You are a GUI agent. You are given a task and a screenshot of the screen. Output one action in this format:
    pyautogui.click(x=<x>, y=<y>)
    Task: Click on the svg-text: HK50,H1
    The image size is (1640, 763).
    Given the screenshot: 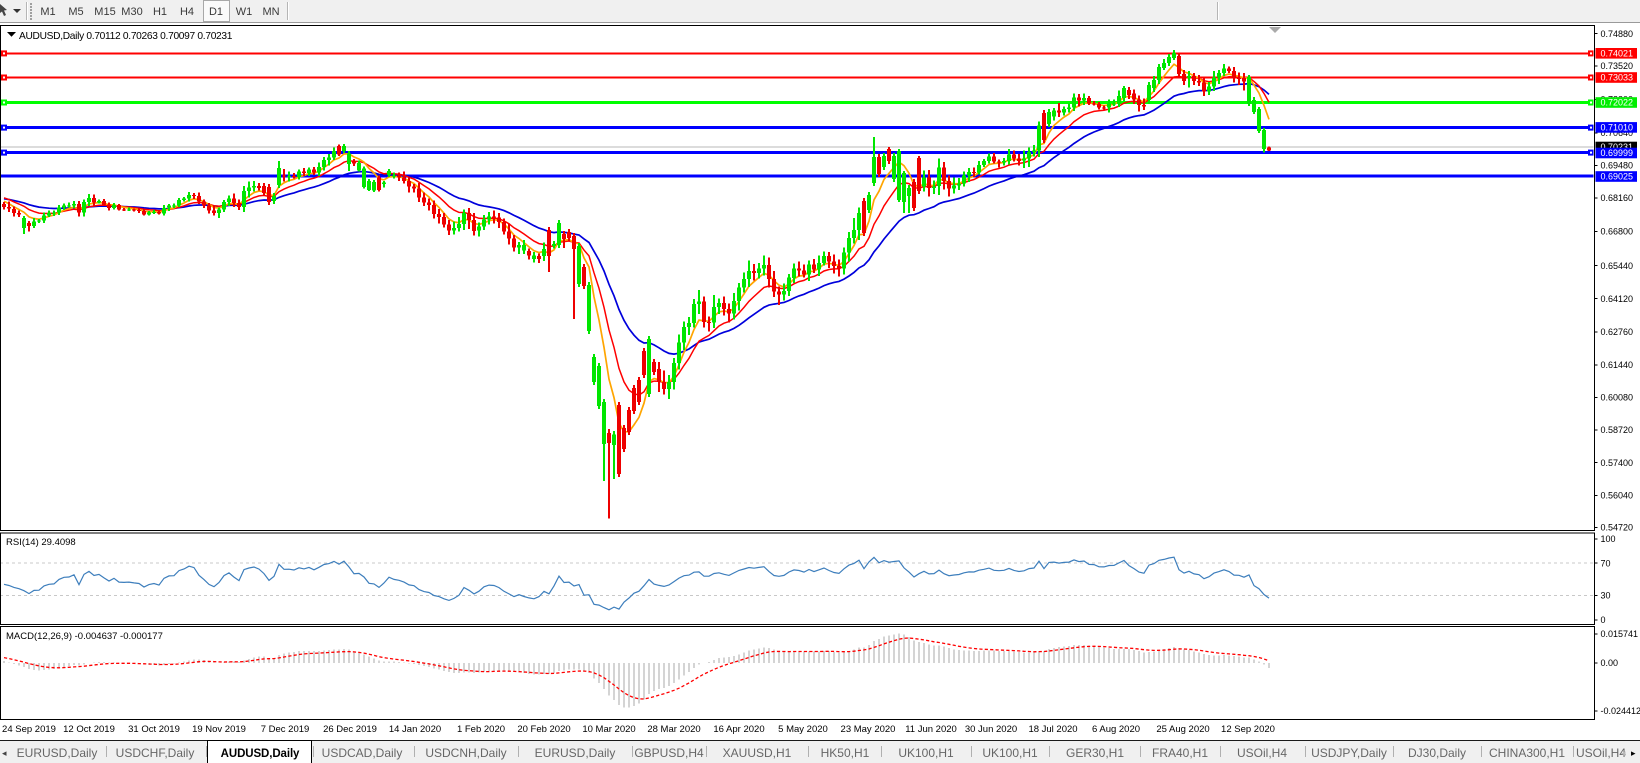 What is the action you would take?
    pyautogui.click(x=845, y=753)
    